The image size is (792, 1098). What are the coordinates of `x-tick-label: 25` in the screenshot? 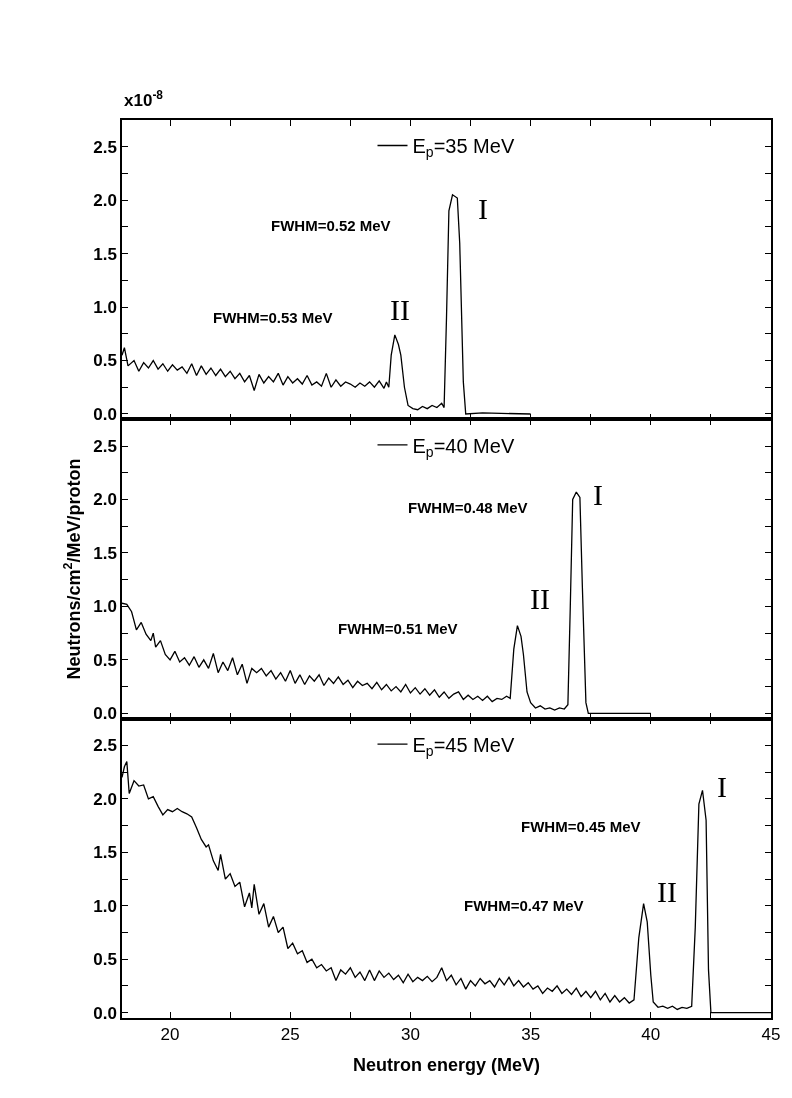 It's located at (290, 1035).